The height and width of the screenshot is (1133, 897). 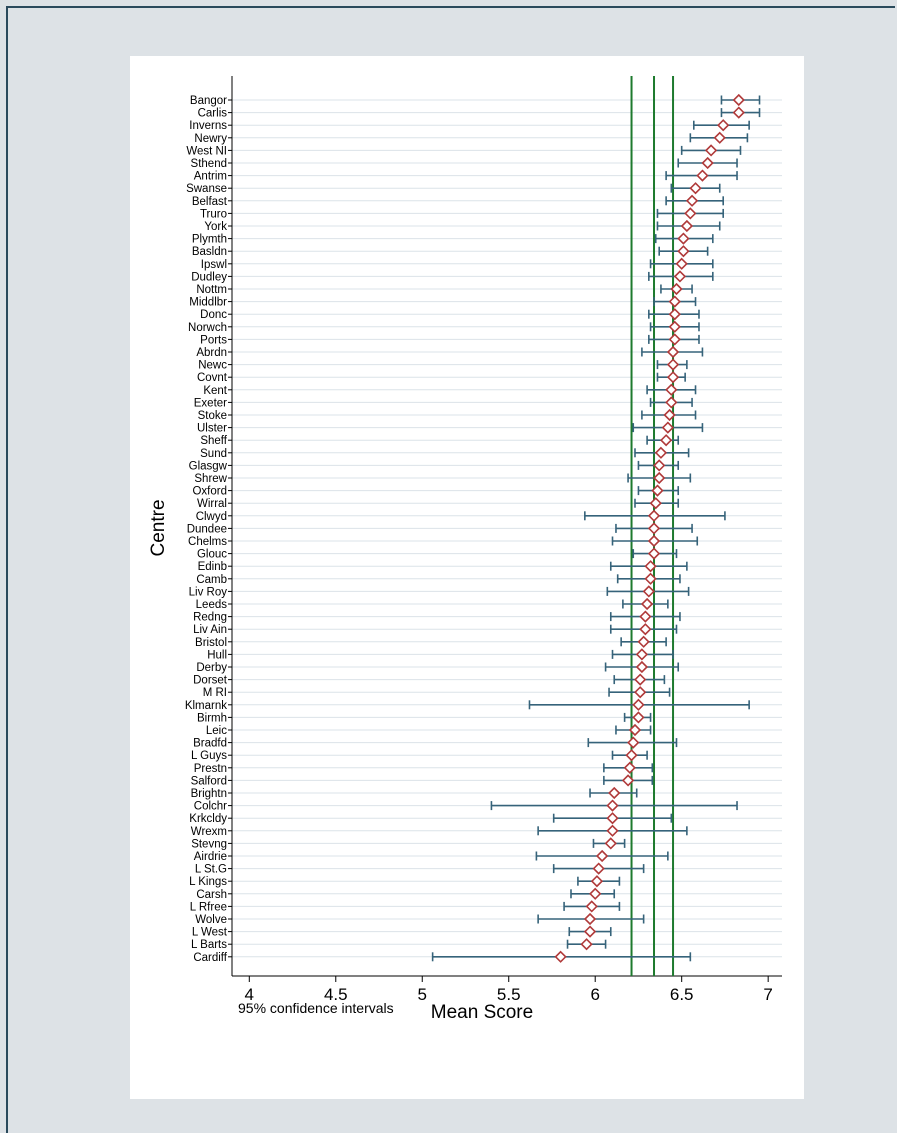 What do you see at coordinates (209, 252) in the screenshot?
I see `y-tick-label: Basldn` at bounding box center [209, 252].